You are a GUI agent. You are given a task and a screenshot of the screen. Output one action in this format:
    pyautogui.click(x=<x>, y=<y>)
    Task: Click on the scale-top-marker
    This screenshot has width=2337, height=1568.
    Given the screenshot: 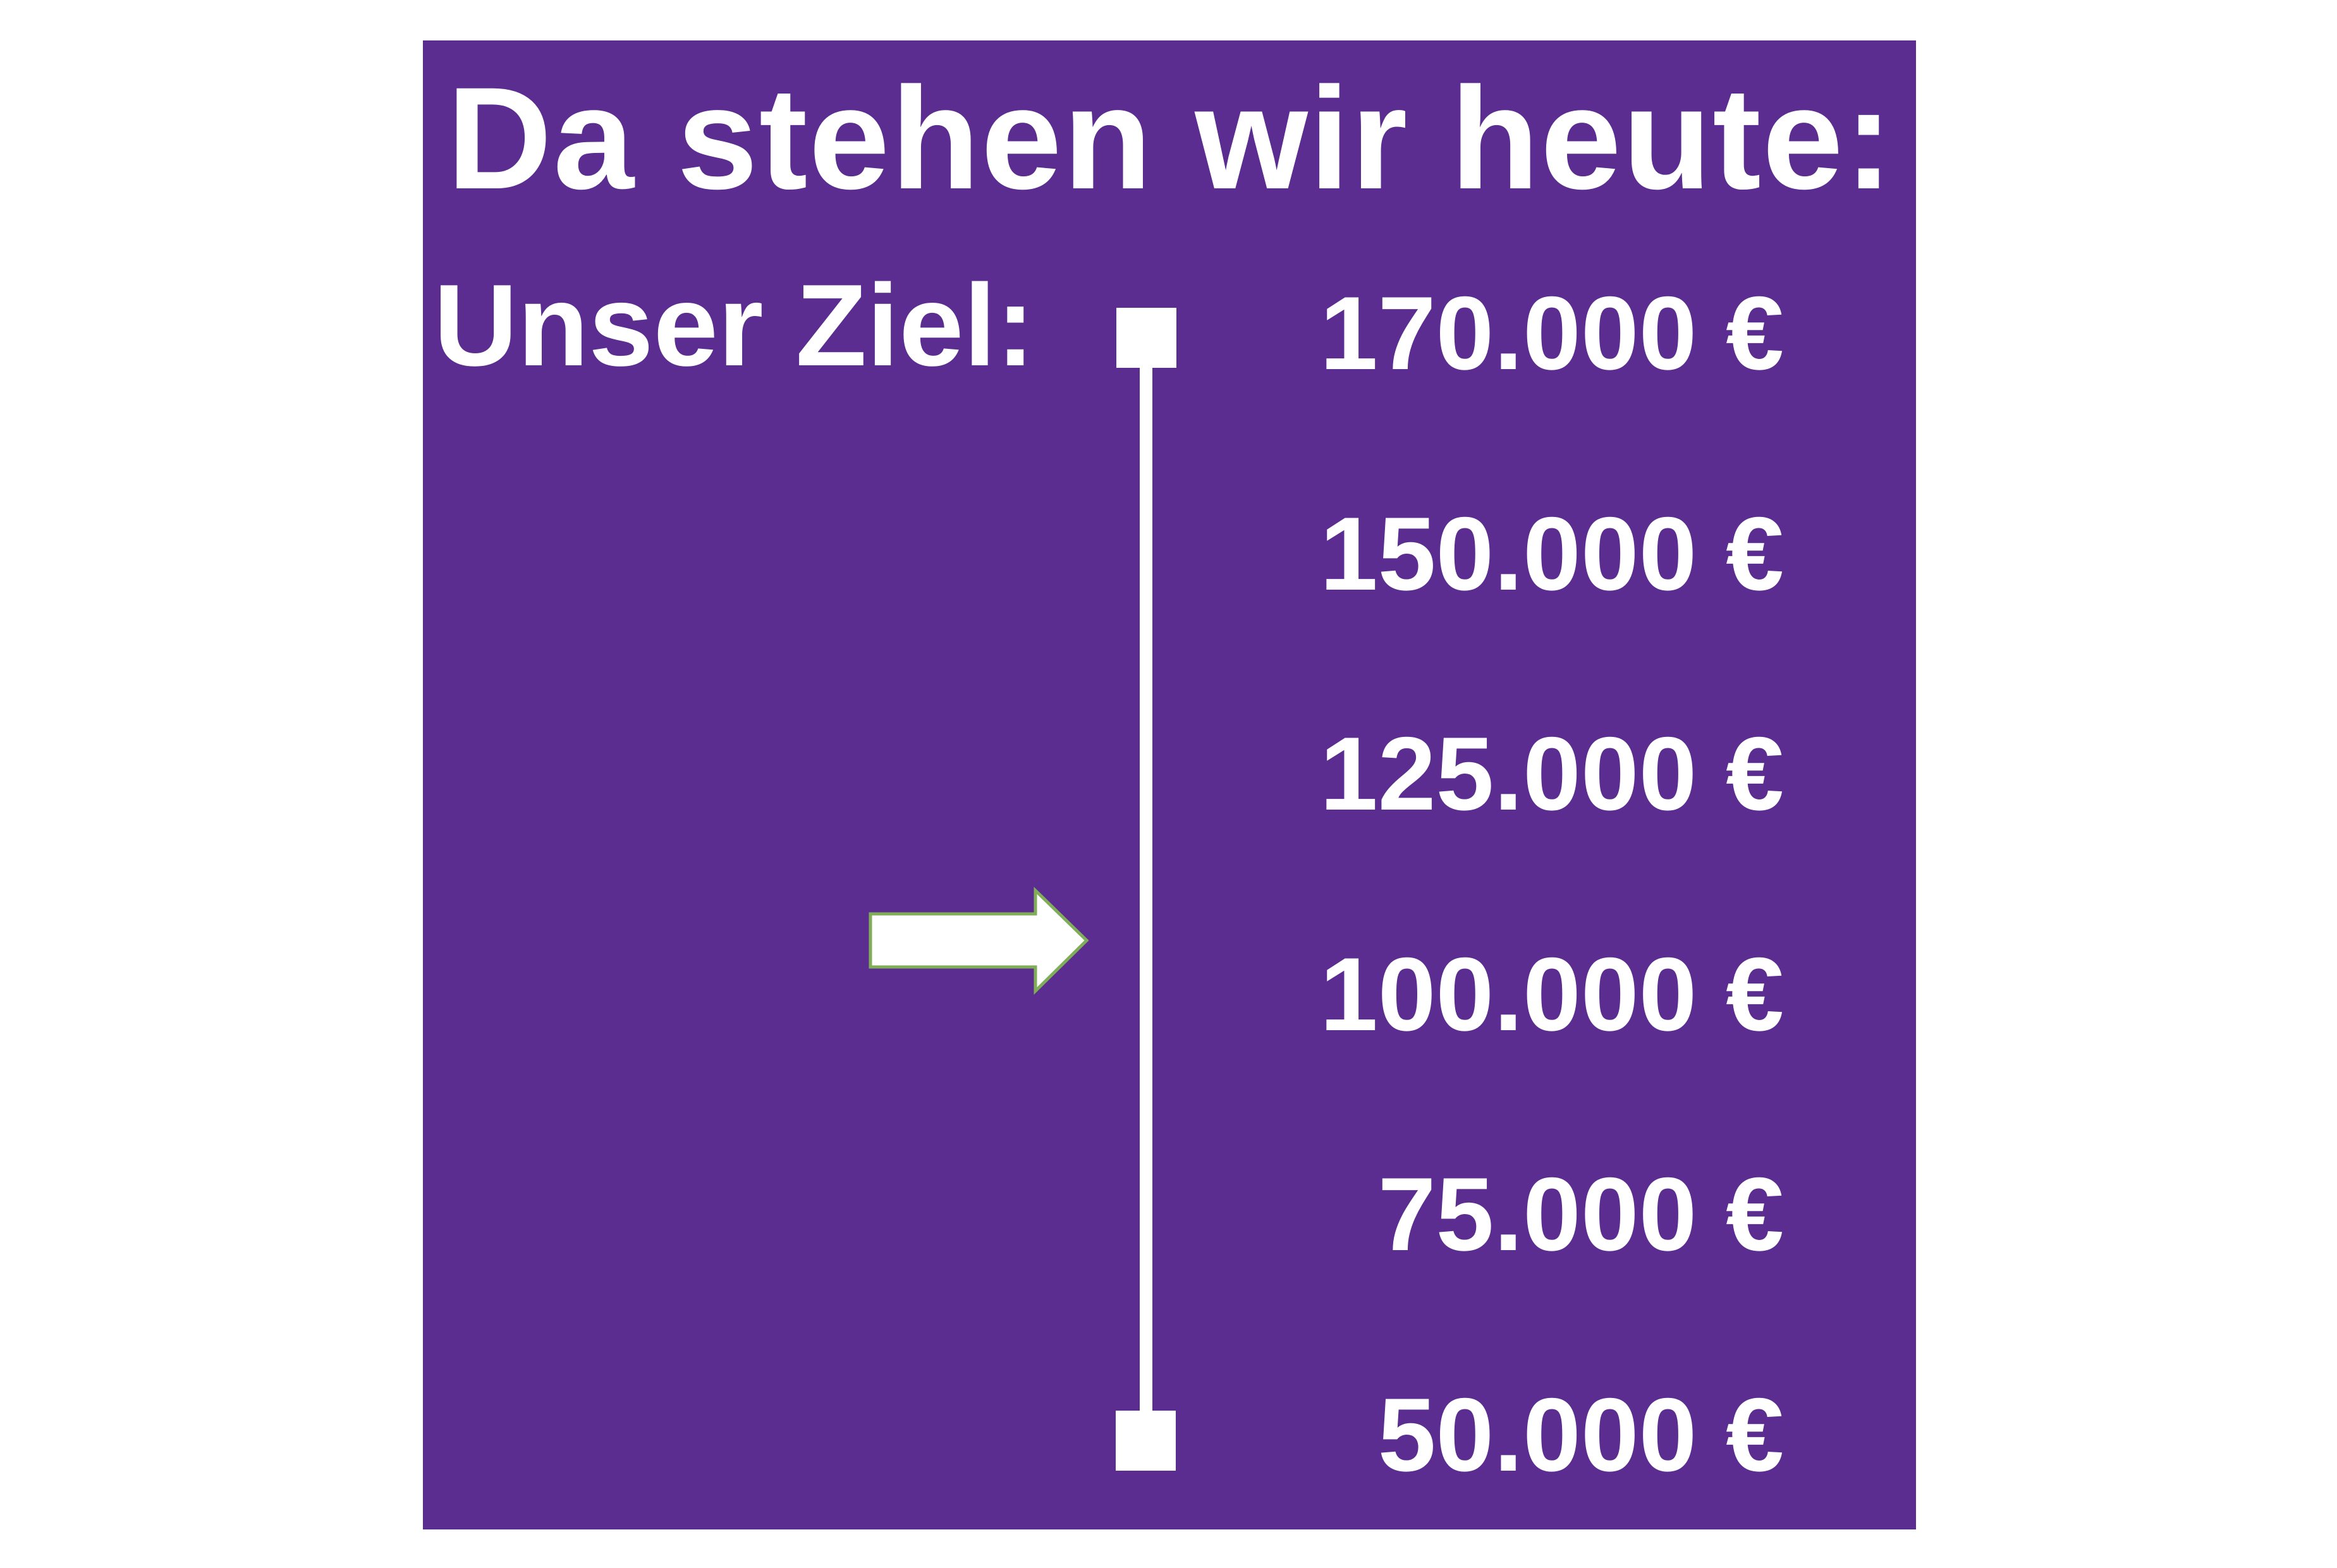 What is the action you would take?
    pyautogui.click(x=1146, y=338)
    